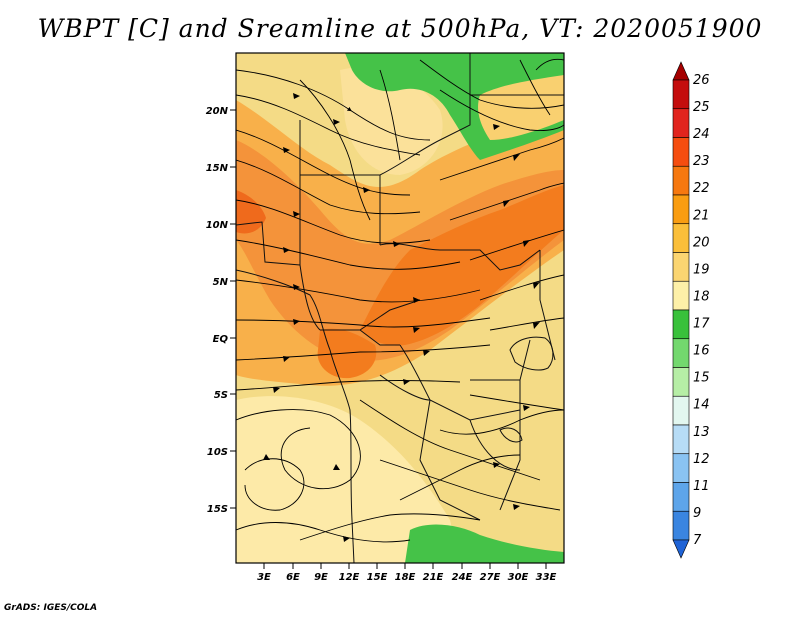 The image size is (800, 618). I want to click on field-orange-23b, so click(347, 353).